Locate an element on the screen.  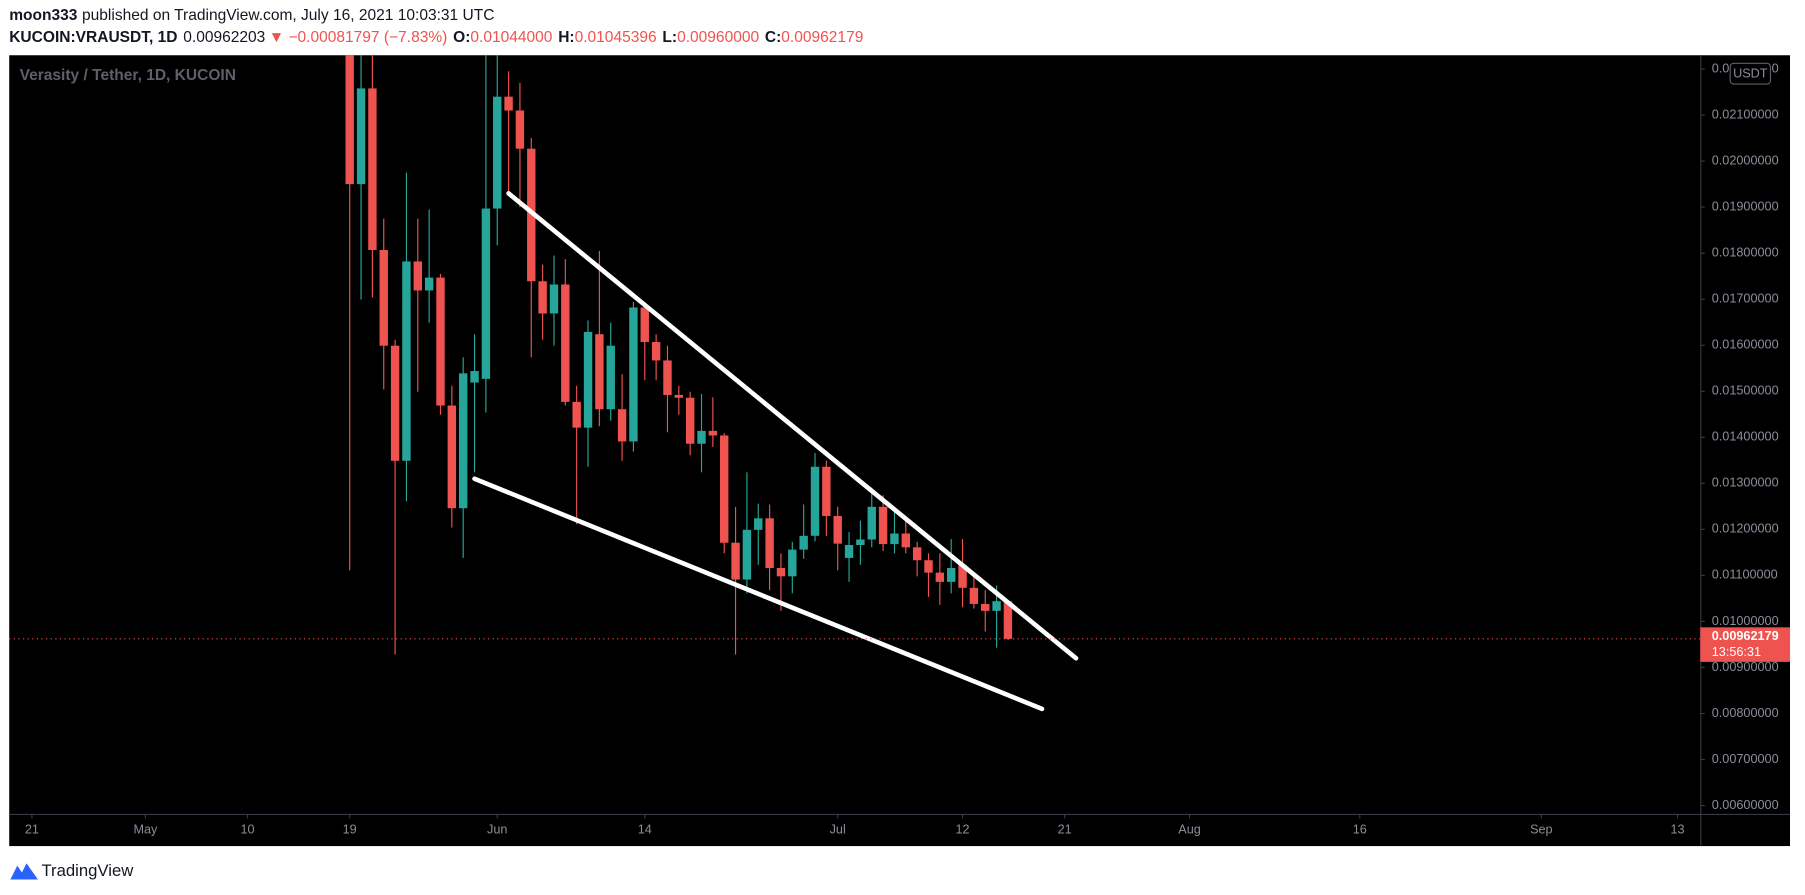
y-tick-label: 0.01100000 is located at coordinates (1745, 575).